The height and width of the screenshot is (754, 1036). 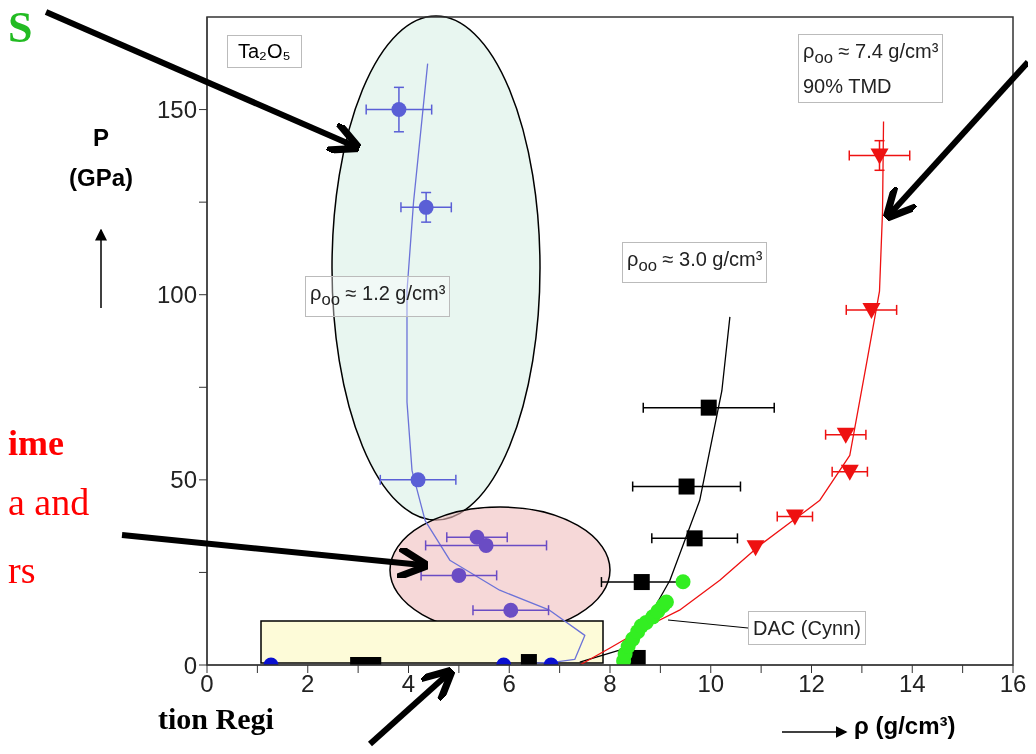 What do you see at coordinates (264, 51) in the screenshot?
I see `annotation: Ta₂O₅` at bounding box center [264, 51].